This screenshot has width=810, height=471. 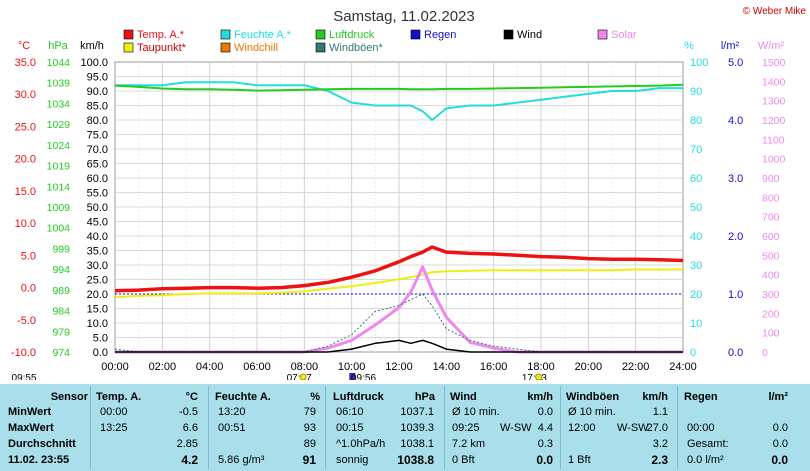 What do you see at coordinates (696, 324) in the screenshot?
I see `y-tick-label: 10` at bounding box center [696, 324].